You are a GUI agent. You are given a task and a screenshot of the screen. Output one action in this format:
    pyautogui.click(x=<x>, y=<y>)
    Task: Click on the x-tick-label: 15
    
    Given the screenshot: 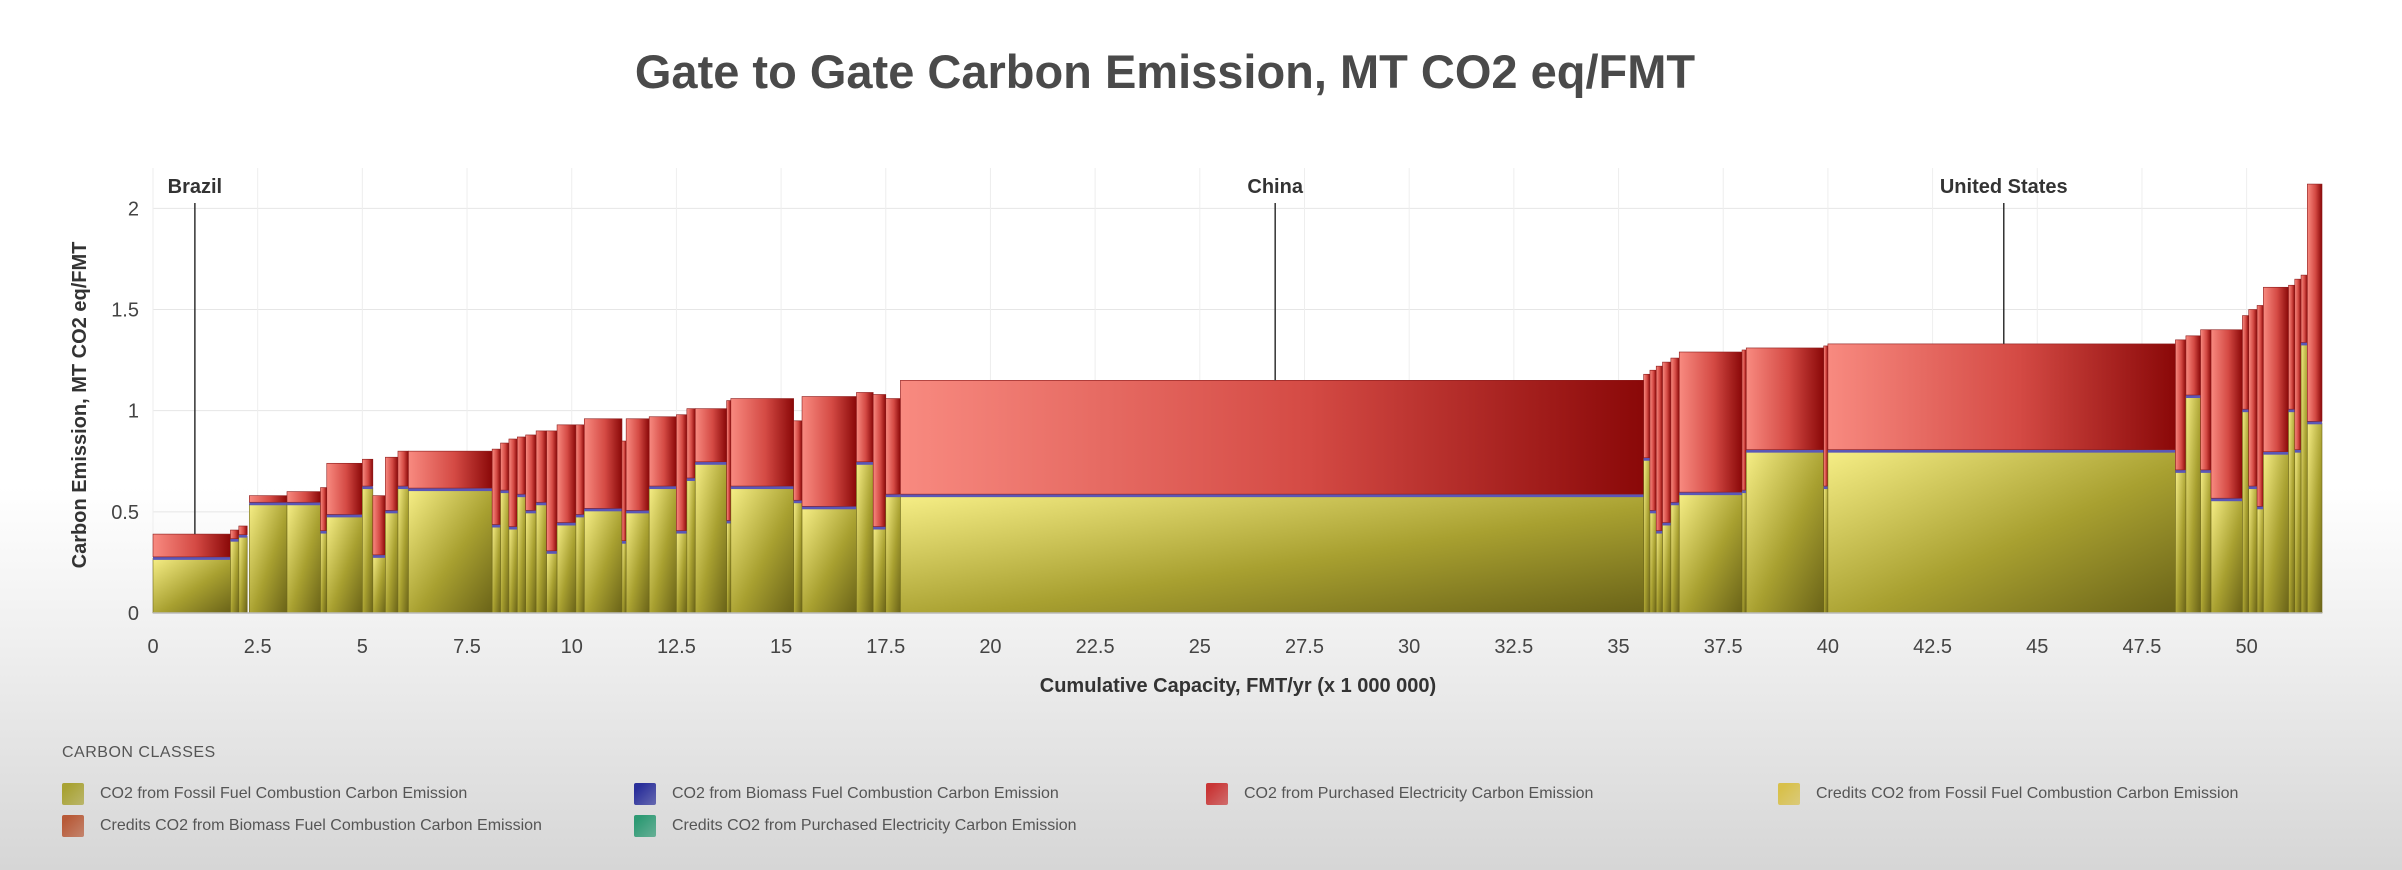 What is the action you would take?
    pyautogui.click(x=781, y=647)
    